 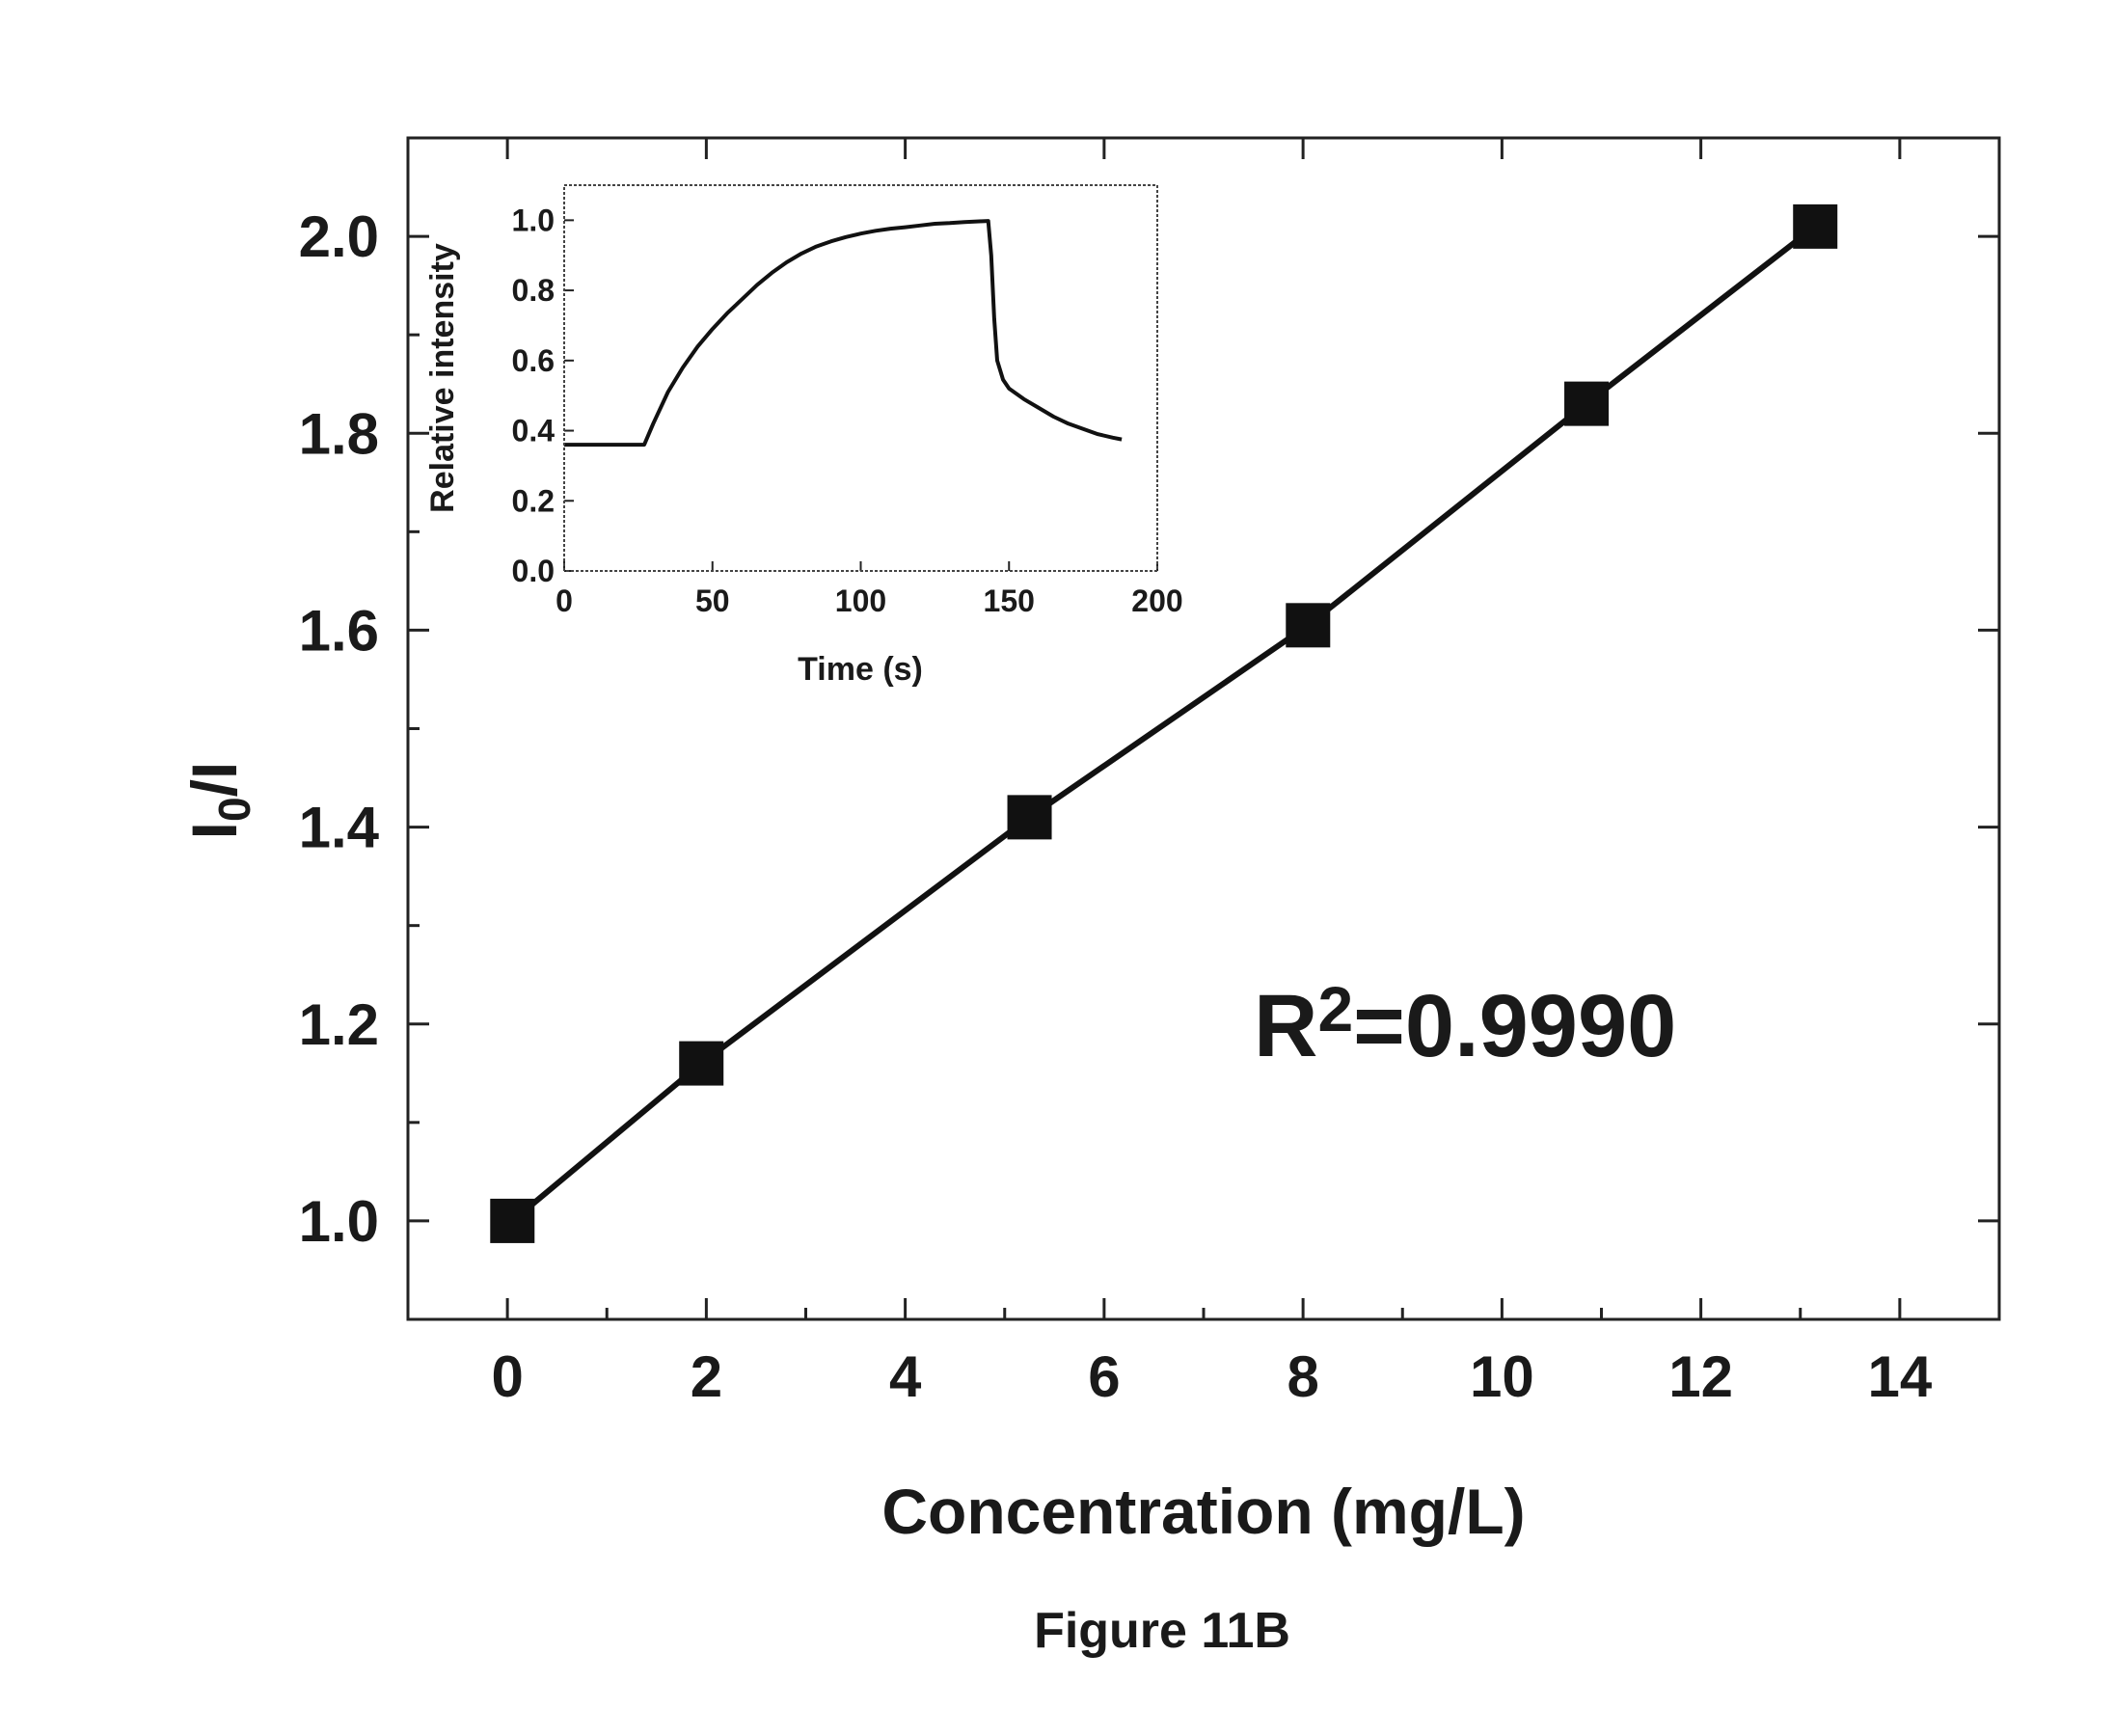 What do you see at coordinates (861, 600) in the screenshot?
I see `x-tick-label: 100` at bounding box center [861, 600].